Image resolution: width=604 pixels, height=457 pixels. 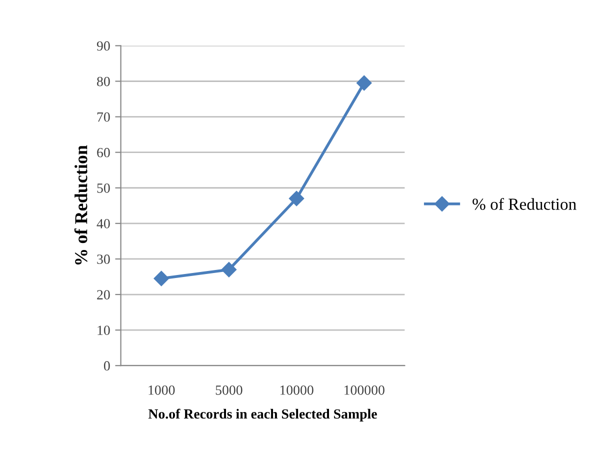 I want to click on legend-label: % of Reduction, so click(x=524, y=204).